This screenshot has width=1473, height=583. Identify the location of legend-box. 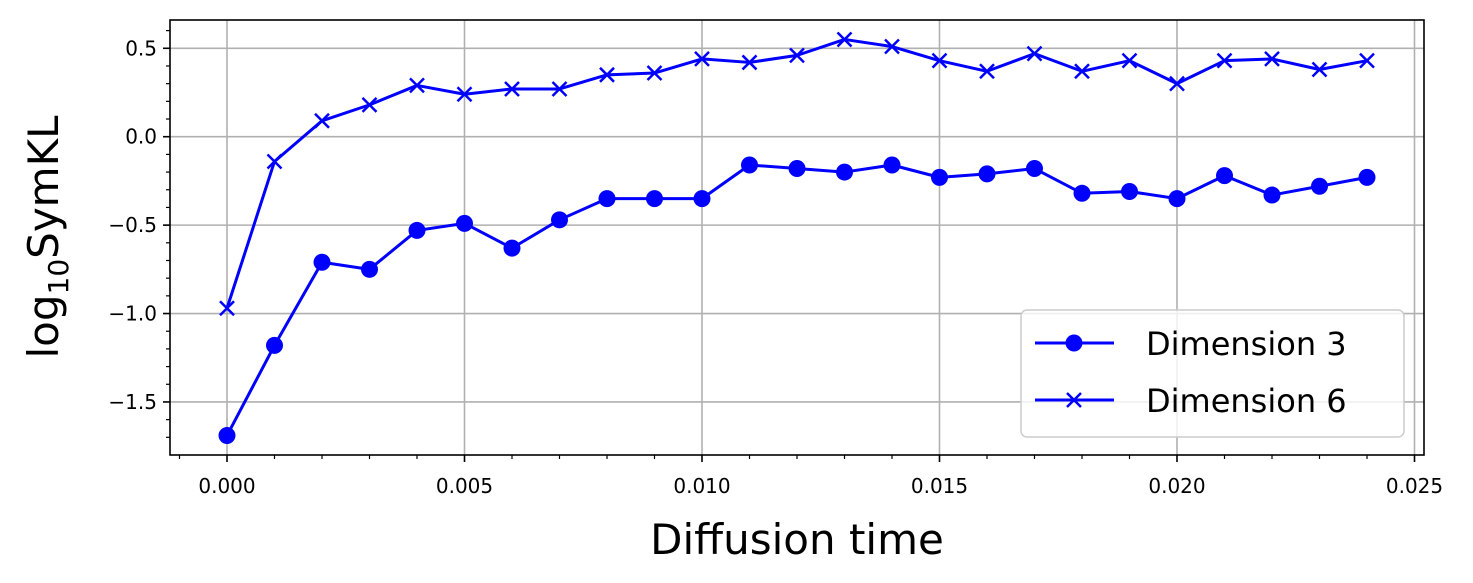
(1212, 373).